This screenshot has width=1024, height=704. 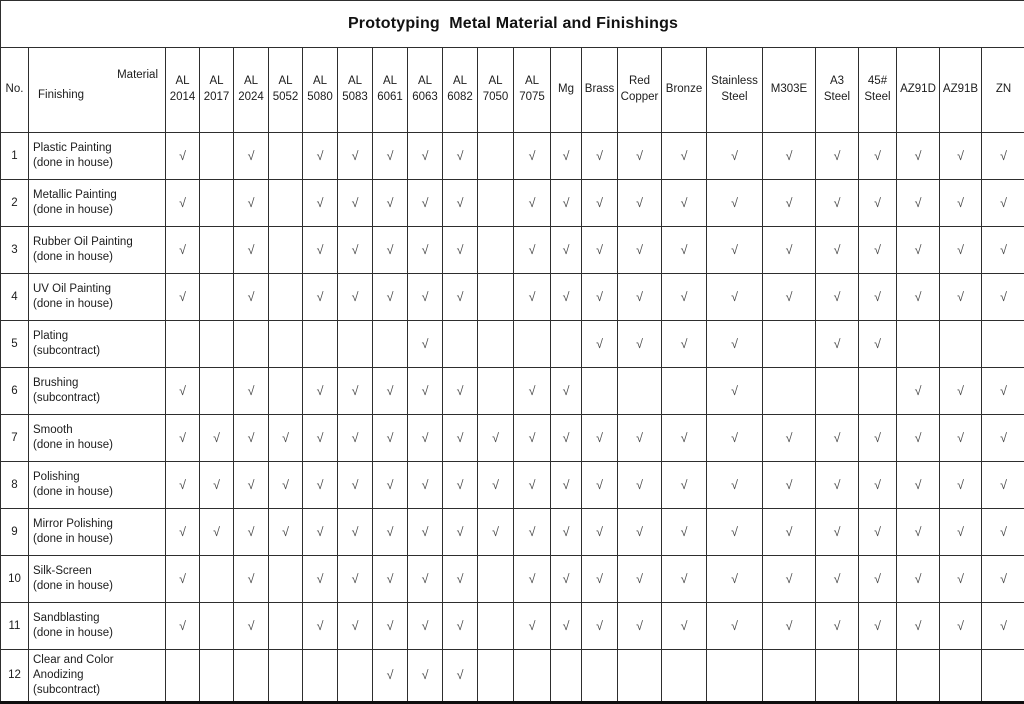 I want to click on finishing-name: Plating, so click(x=97, y=336).